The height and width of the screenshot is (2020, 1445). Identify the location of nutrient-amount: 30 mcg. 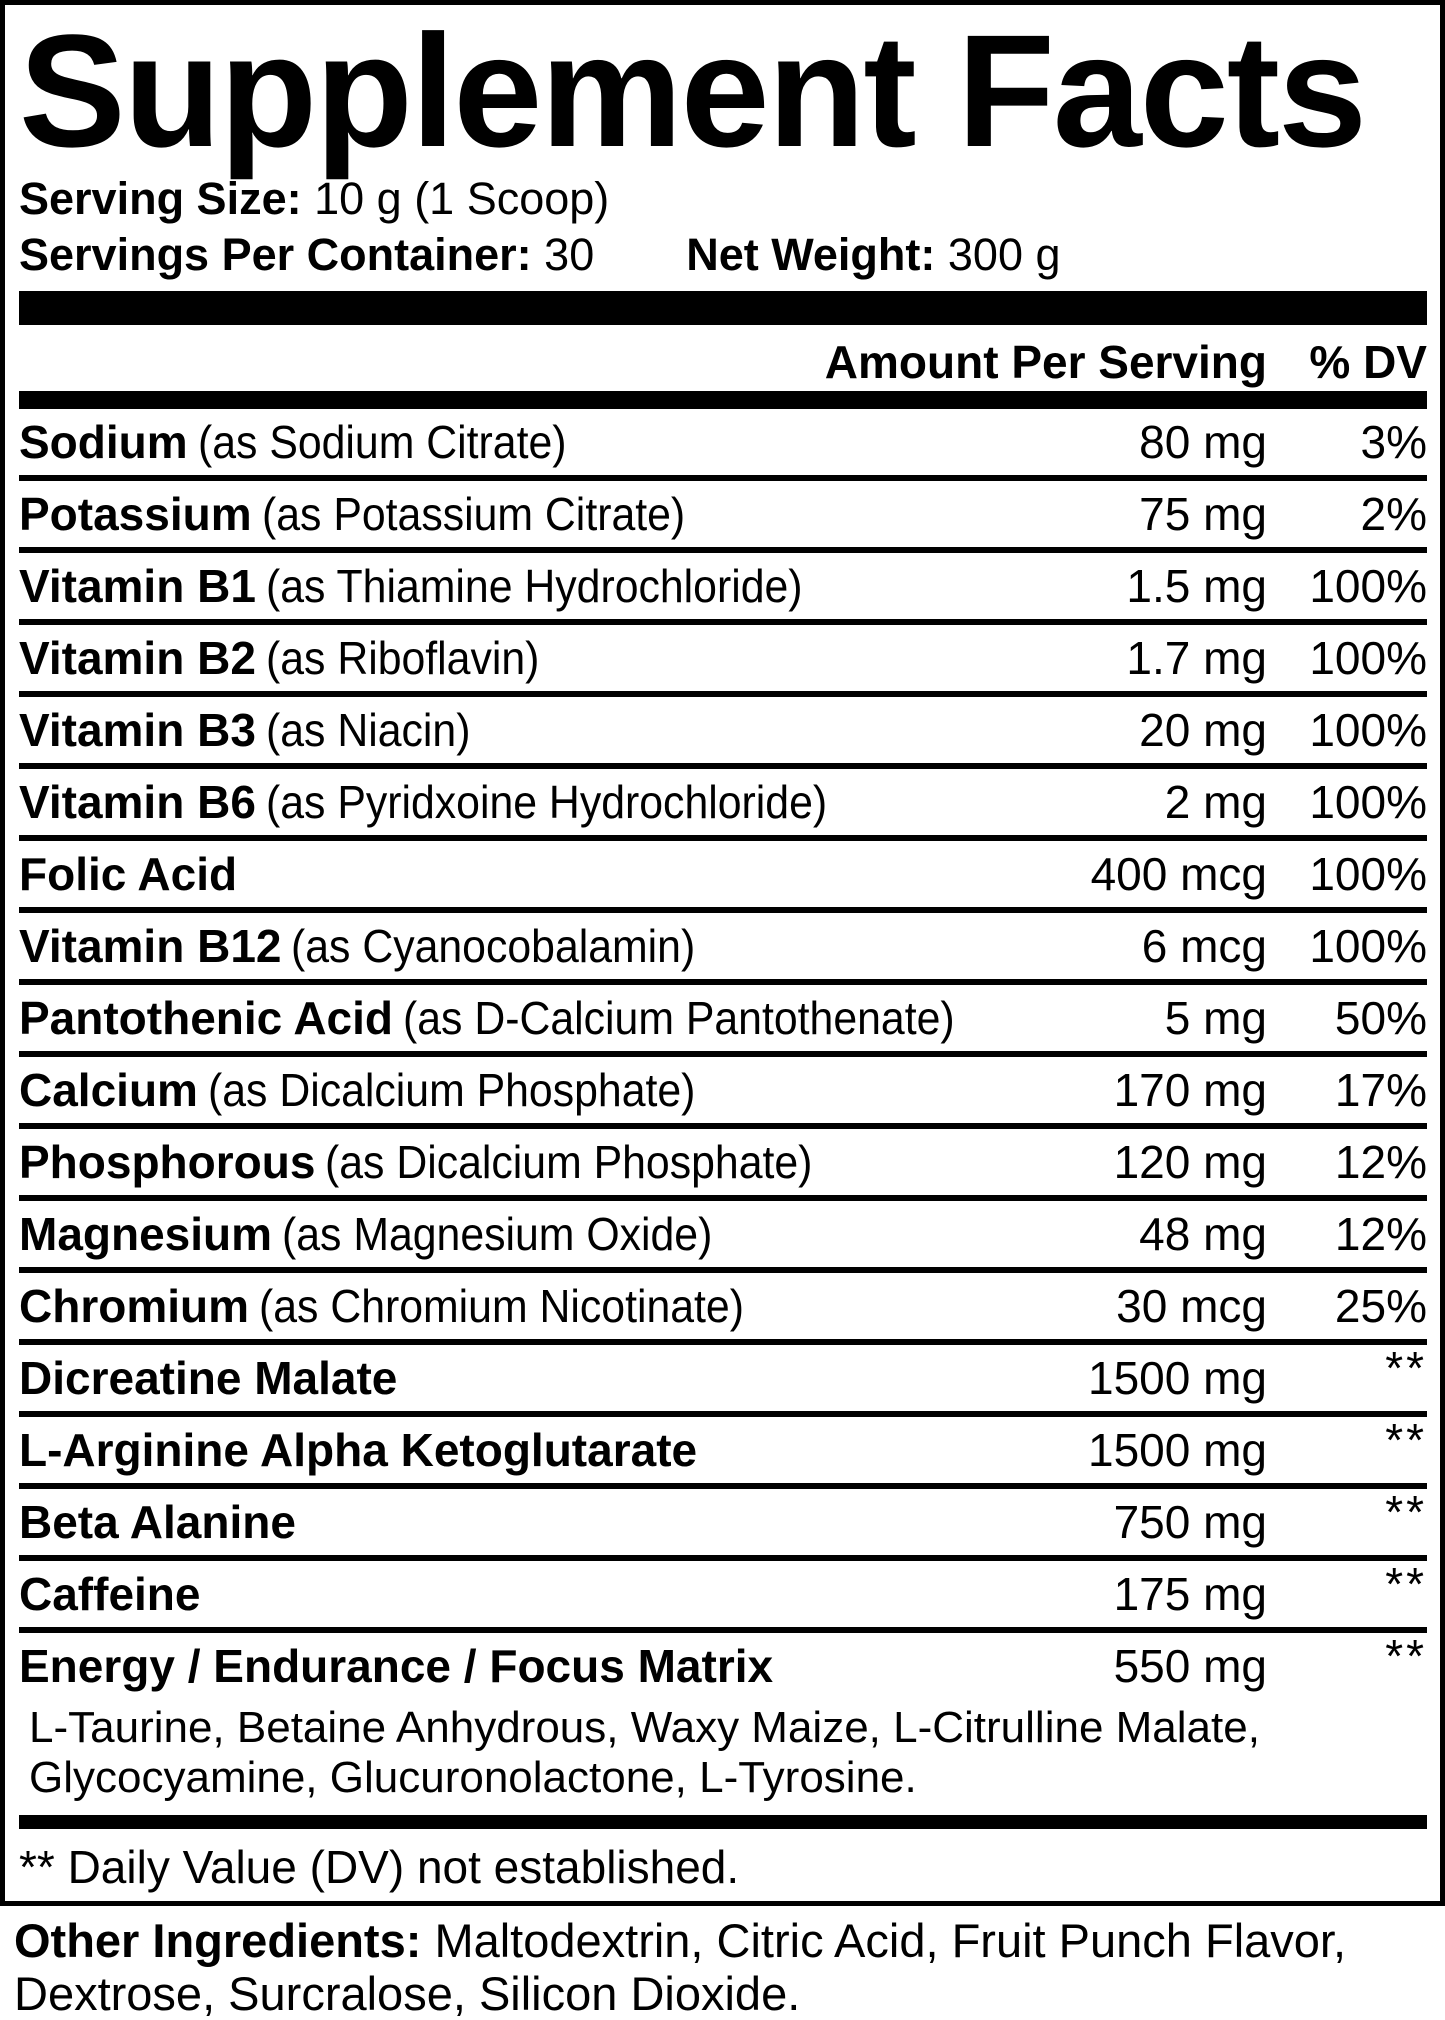
(1191, 1306).